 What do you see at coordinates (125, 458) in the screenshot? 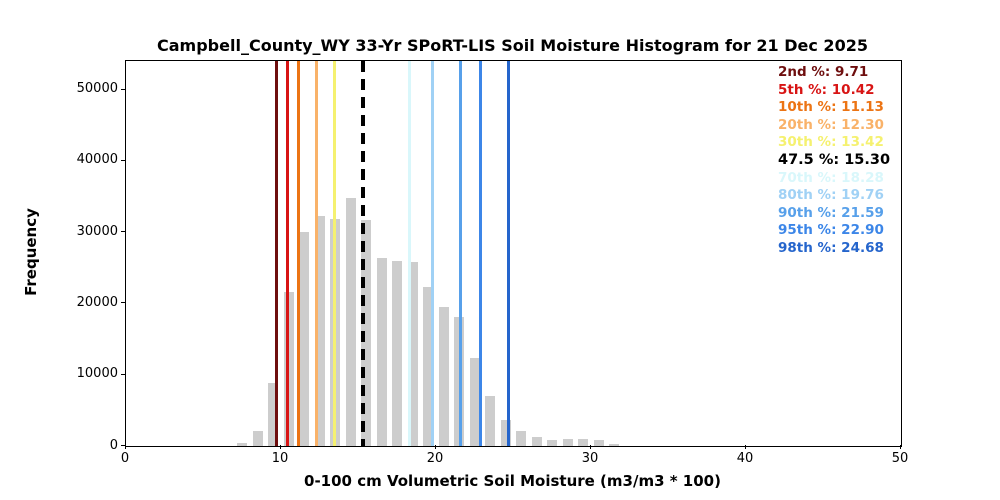
I see `x-tick-label: 0` at bounding box center [125, 458].